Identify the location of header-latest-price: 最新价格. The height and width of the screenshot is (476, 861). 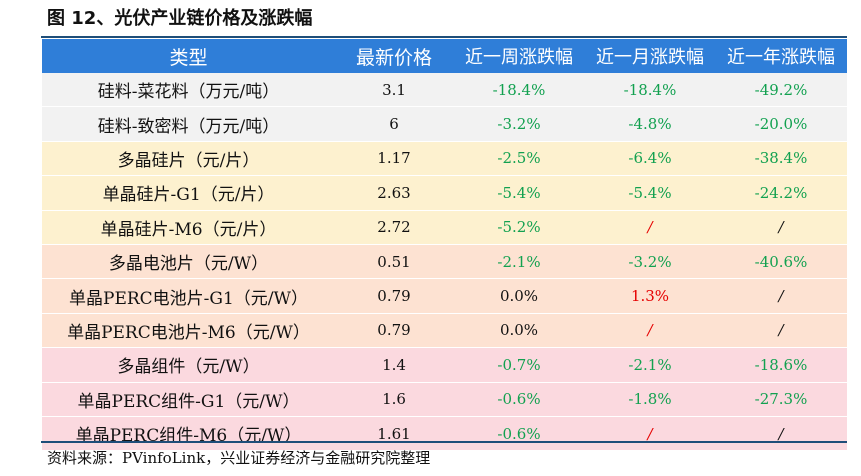
(394, 56).